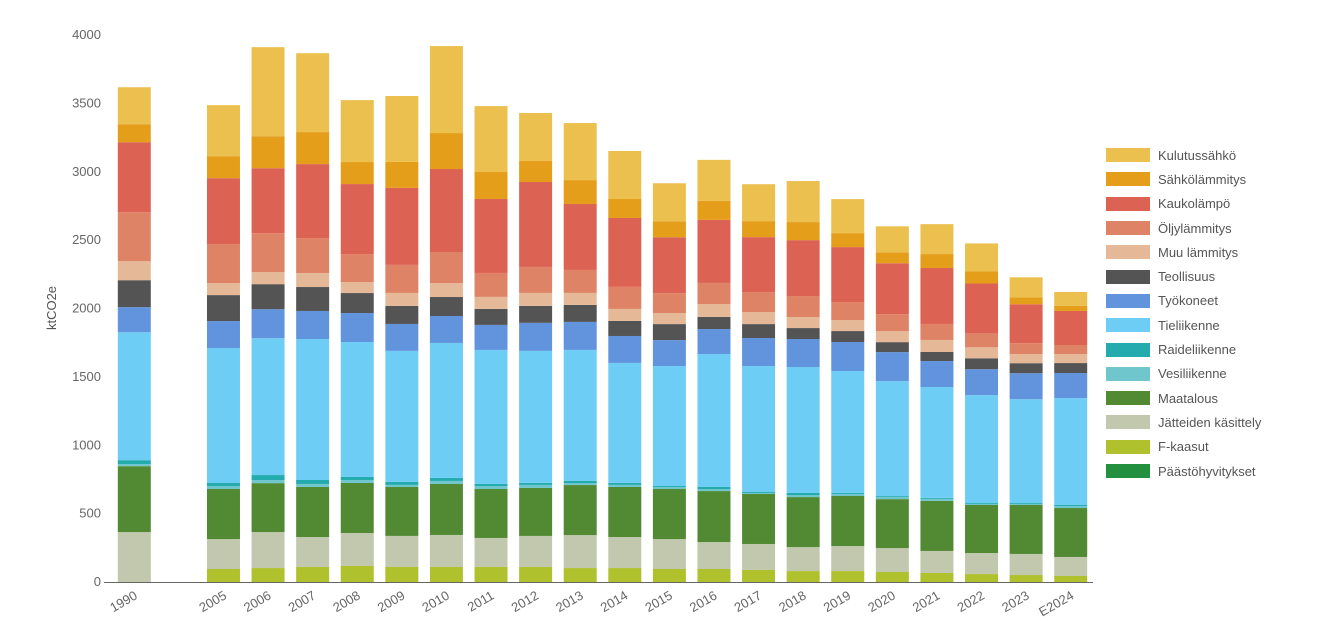 Image resolution: width=1324 pixels, height=641 pixels. What do you see at coordinates (1183, 155) in the screenshot?
I see `legend-item: Kulutussähkö` at bounding box center [1183, 155].